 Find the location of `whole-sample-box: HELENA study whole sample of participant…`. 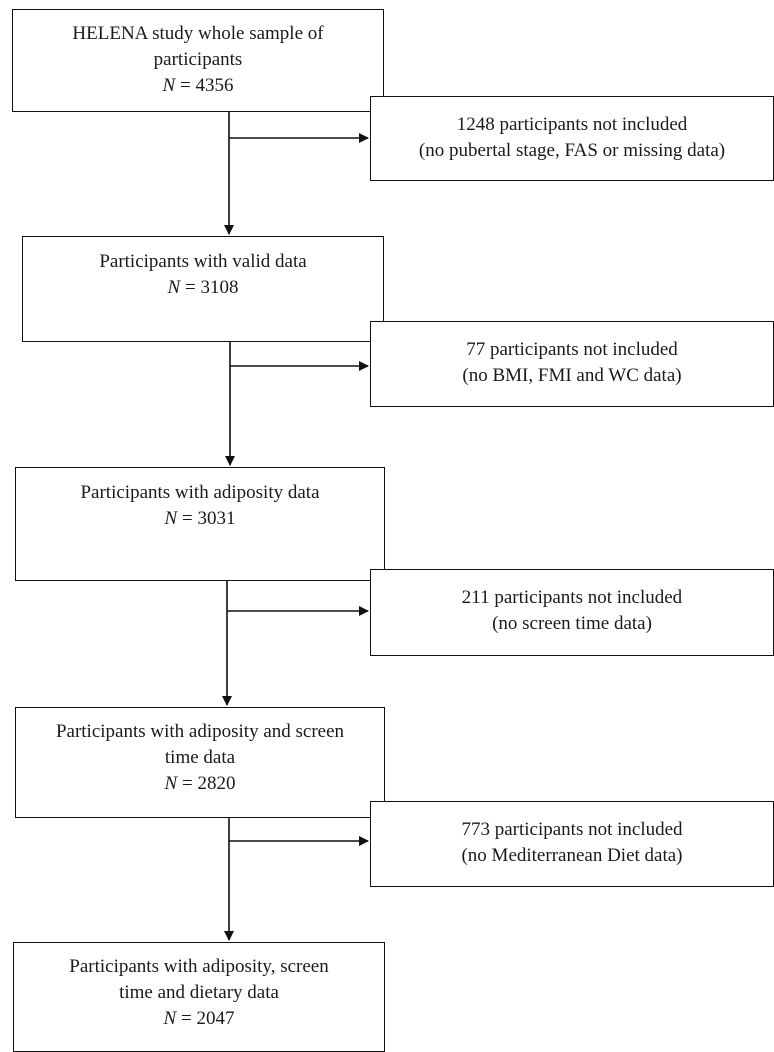

whole-sample-box: HELENA study whole sample of participant… is located at coordinates (198, 60).